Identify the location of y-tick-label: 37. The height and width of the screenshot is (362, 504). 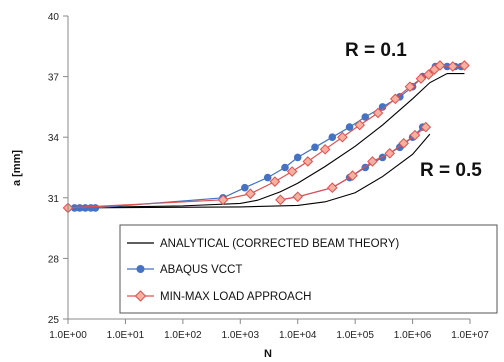
(54, 78).